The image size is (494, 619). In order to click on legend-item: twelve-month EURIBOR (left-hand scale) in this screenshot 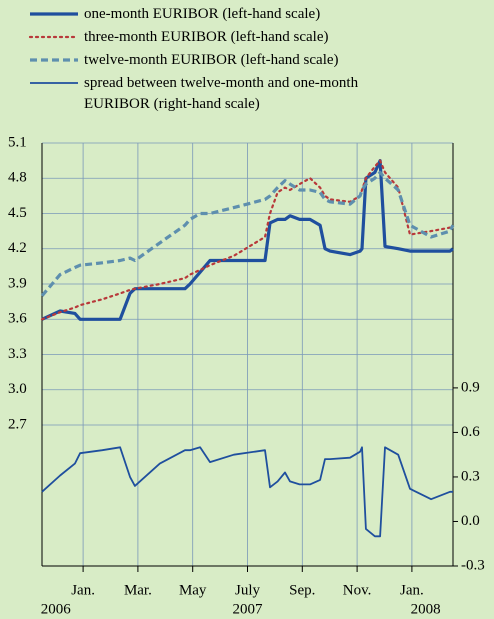, I will do `click(228, 60)`.